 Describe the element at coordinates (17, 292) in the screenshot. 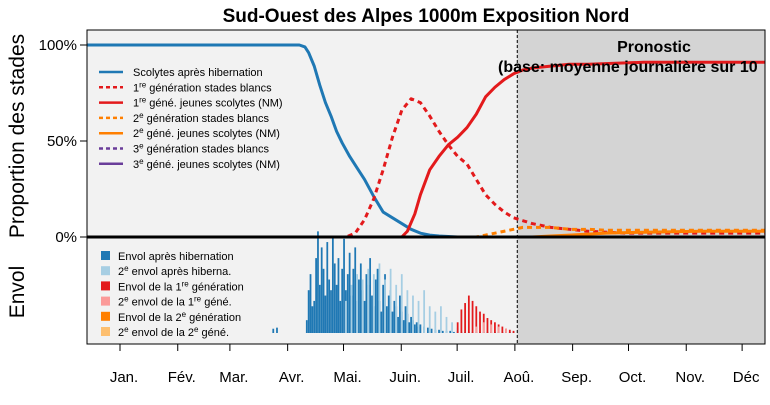

I see `y-axis-label-envol: Envol` at that location.